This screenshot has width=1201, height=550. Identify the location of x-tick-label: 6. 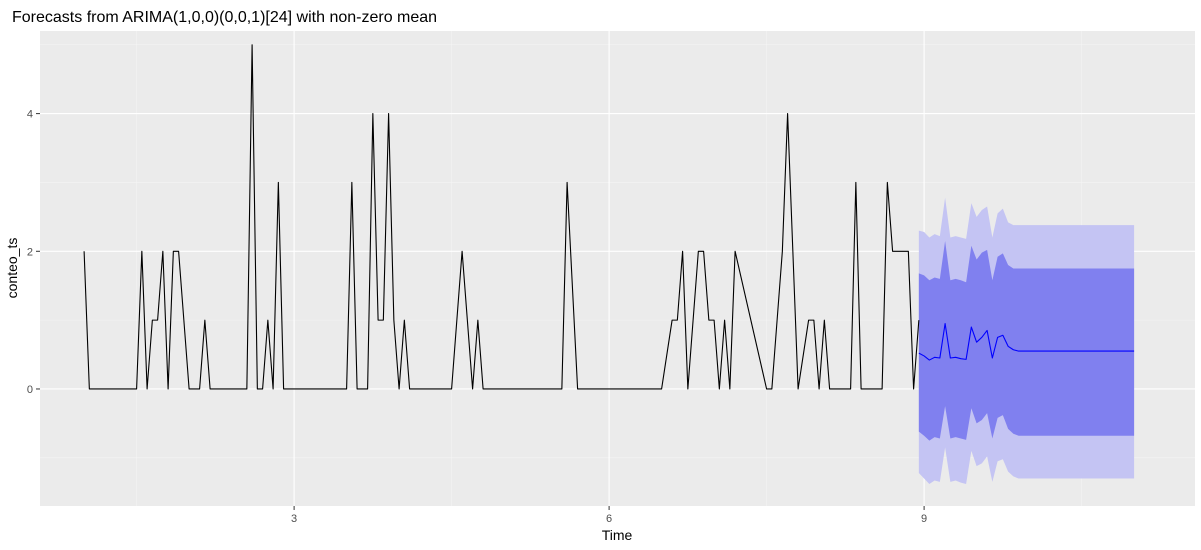
(609, 519).